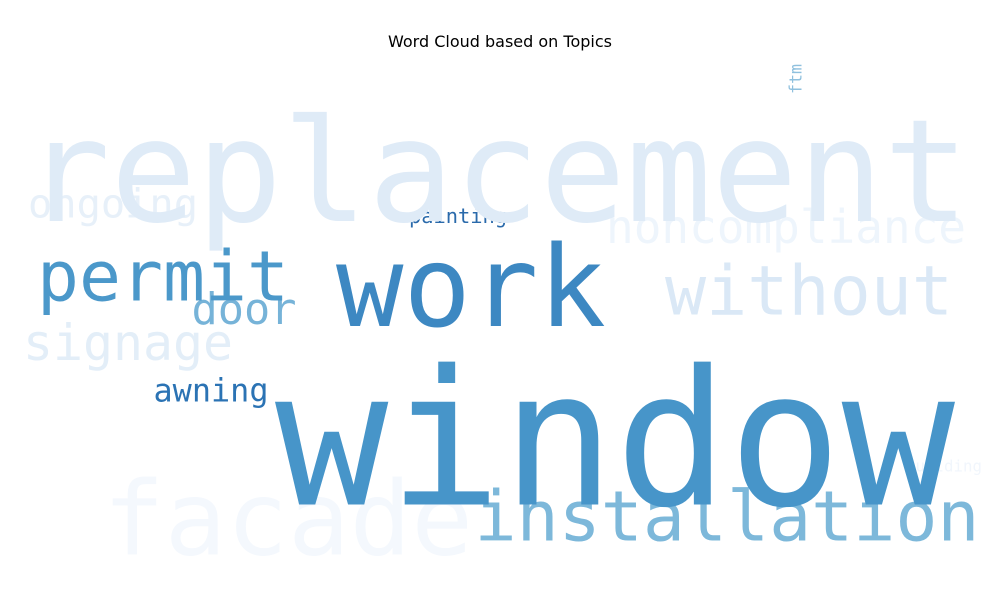  What do you see at coordinates (163, 277) in the screenshot?
I see `word-permit: permit` at bounding box center [163, 277].